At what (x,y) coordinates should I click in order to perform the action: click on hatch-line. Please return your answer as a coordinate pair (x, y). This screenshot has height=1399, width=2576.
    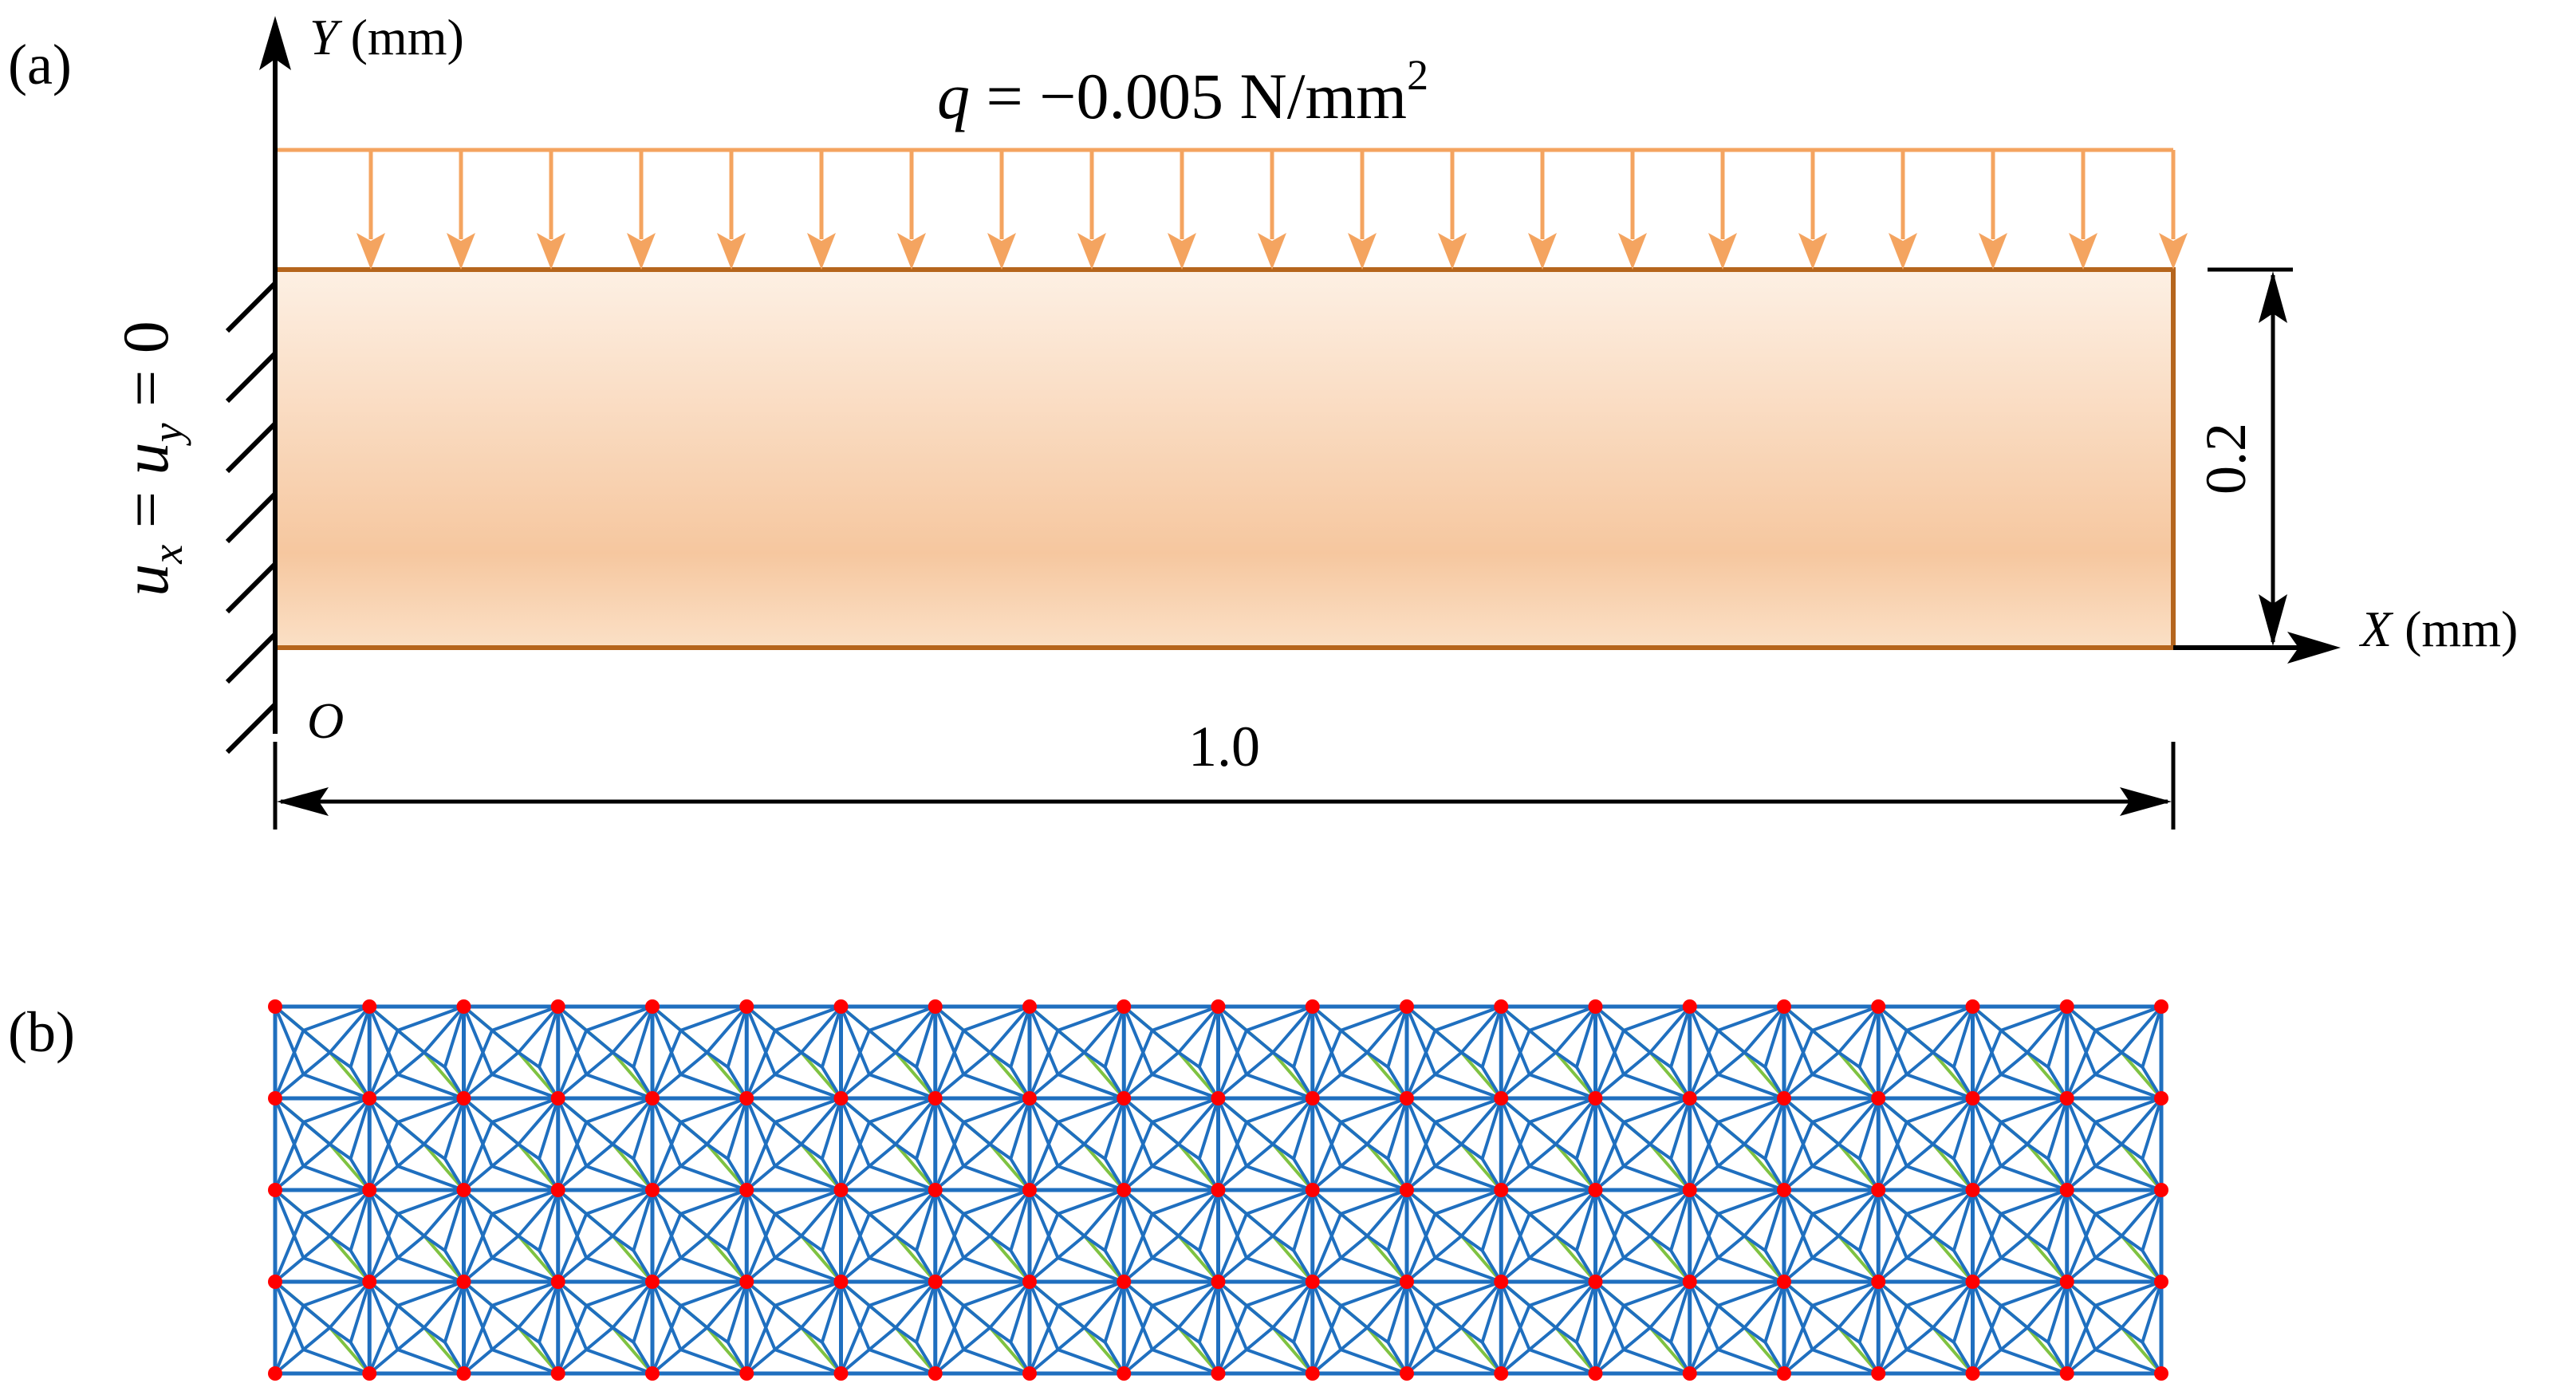
    Looking at the image, I should click on (251, 658).